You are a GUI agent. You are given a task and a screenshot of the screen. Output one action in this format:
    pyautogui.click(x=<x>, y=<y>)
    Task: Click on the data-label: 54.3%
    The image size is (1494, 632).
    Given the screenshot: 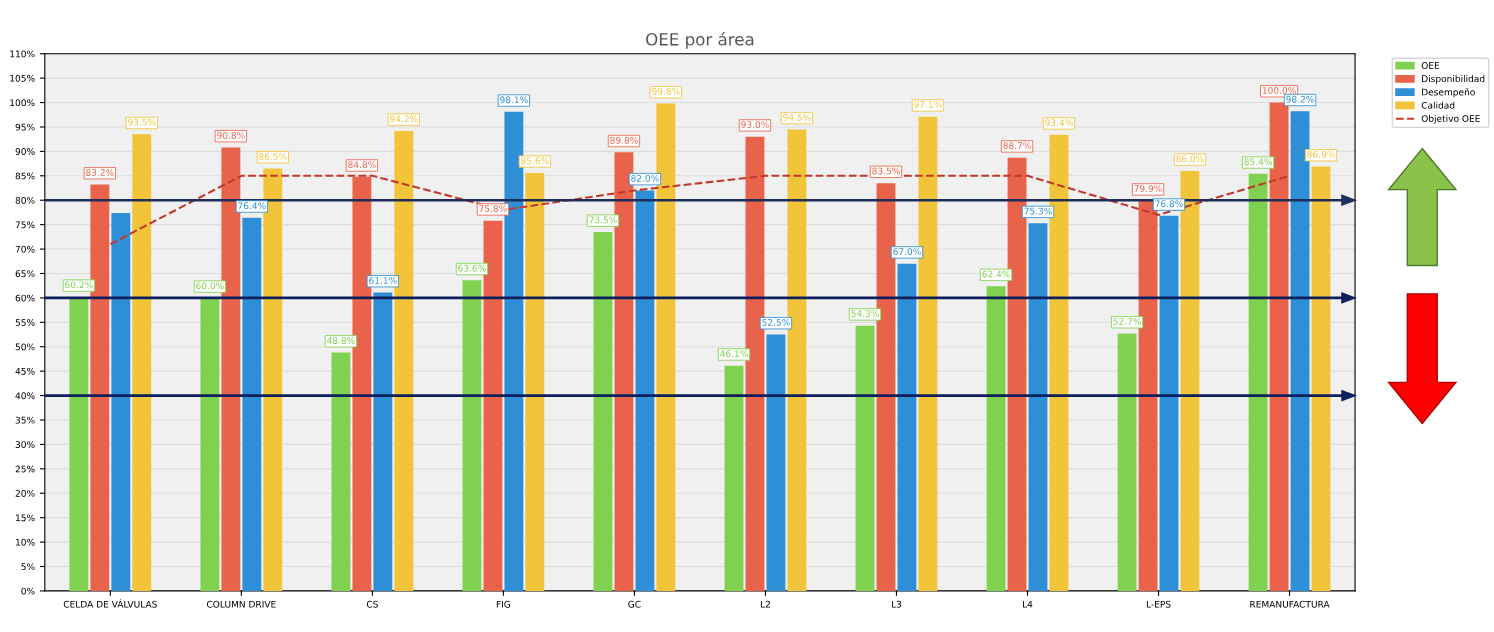 What is the action you would take?
    pyautogui.click(x=865, y=314)
    